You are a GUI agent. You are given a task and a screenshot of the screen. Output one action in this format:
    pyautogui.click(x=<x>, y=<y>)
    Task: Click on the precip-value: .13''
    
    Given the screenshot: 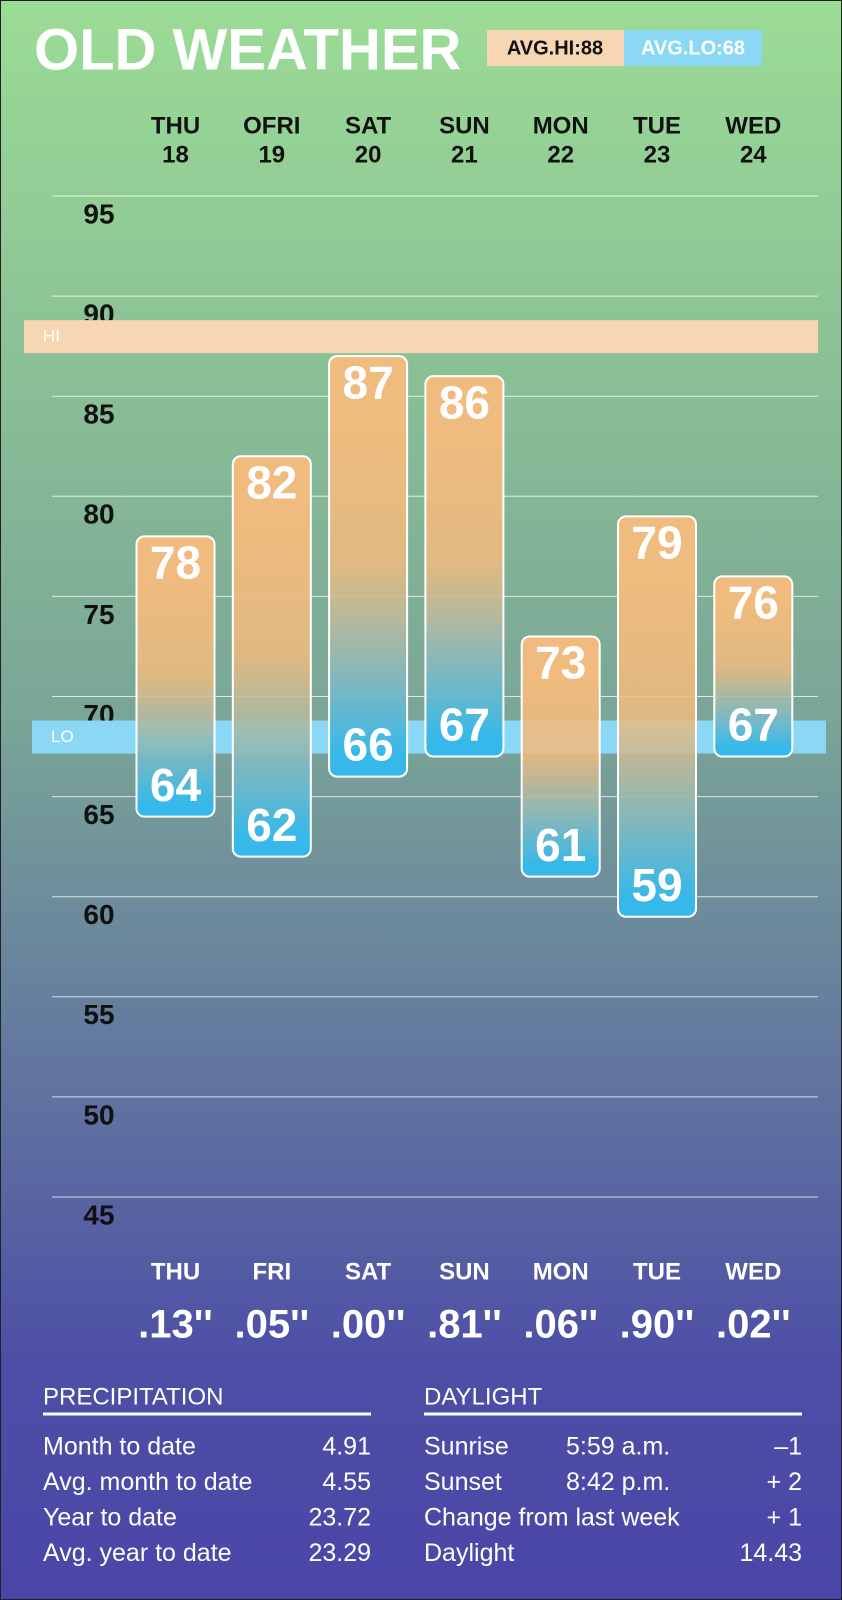 What is the action you would take?
    pyautogui.click(x=175, y=1325)
    